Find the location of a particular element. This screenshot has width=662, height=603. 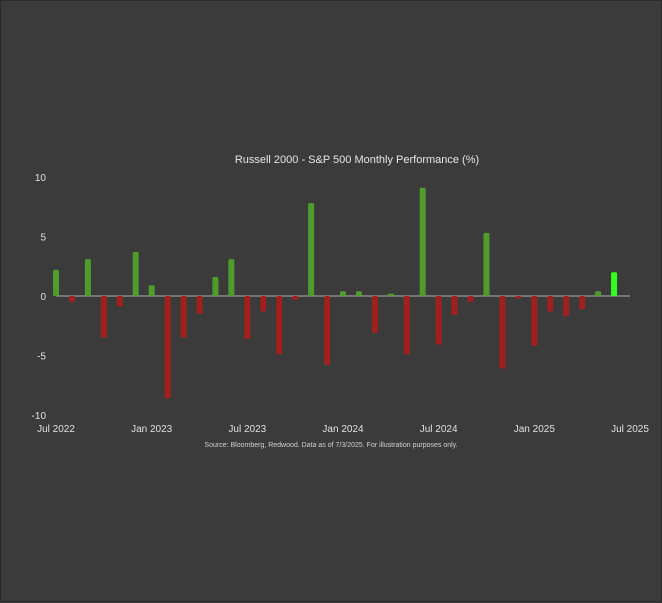

bar-sep-2022 is located at coordinates (87, 277).